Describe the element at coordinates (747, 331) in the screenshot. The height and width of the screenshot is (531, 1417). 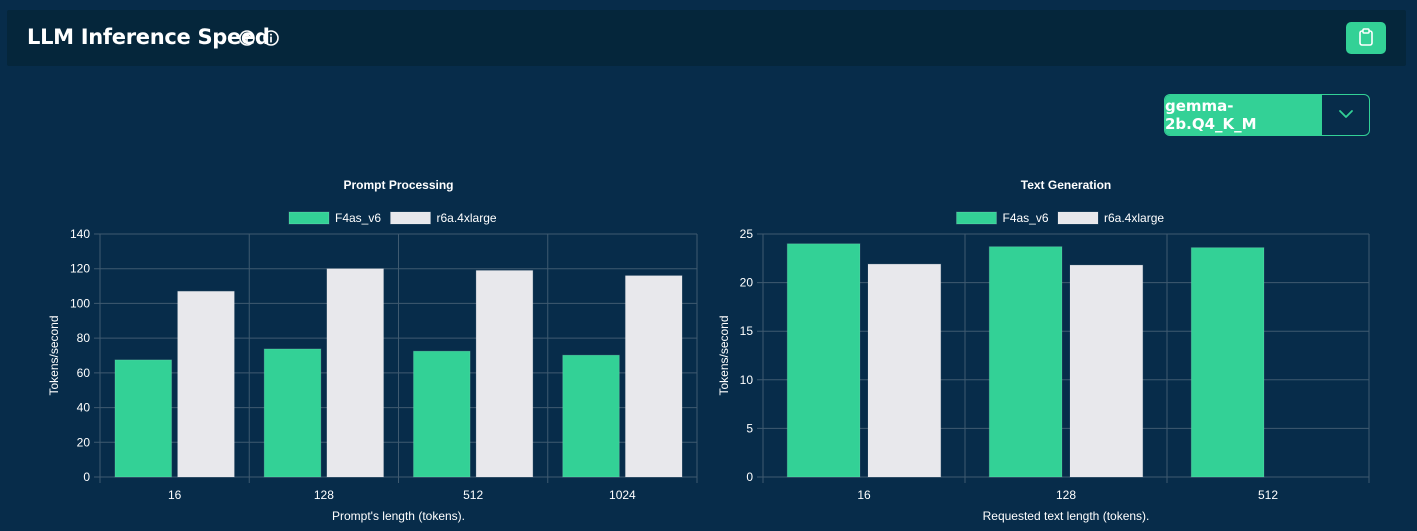
I see `y-tick-label: 15` at that location.